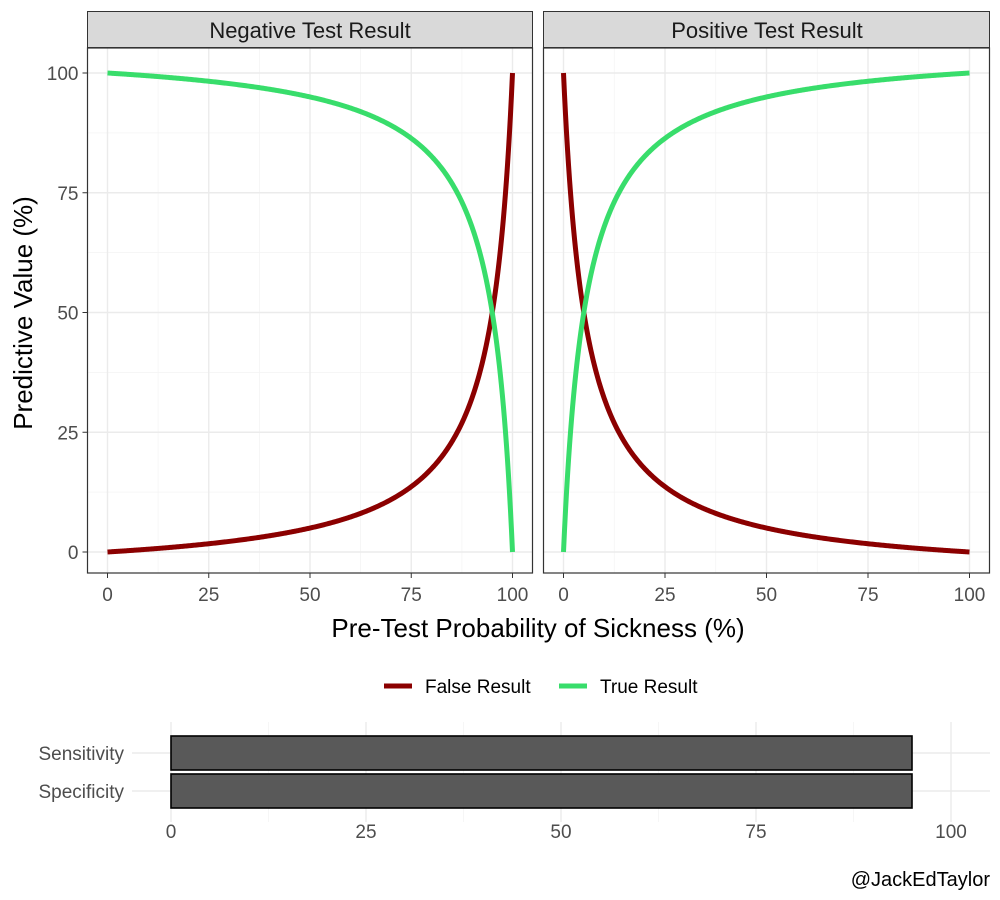  Describe the element at coordinates (513, 595) in the screenshot. I see `x-tick-label-negative: 100` at that location.